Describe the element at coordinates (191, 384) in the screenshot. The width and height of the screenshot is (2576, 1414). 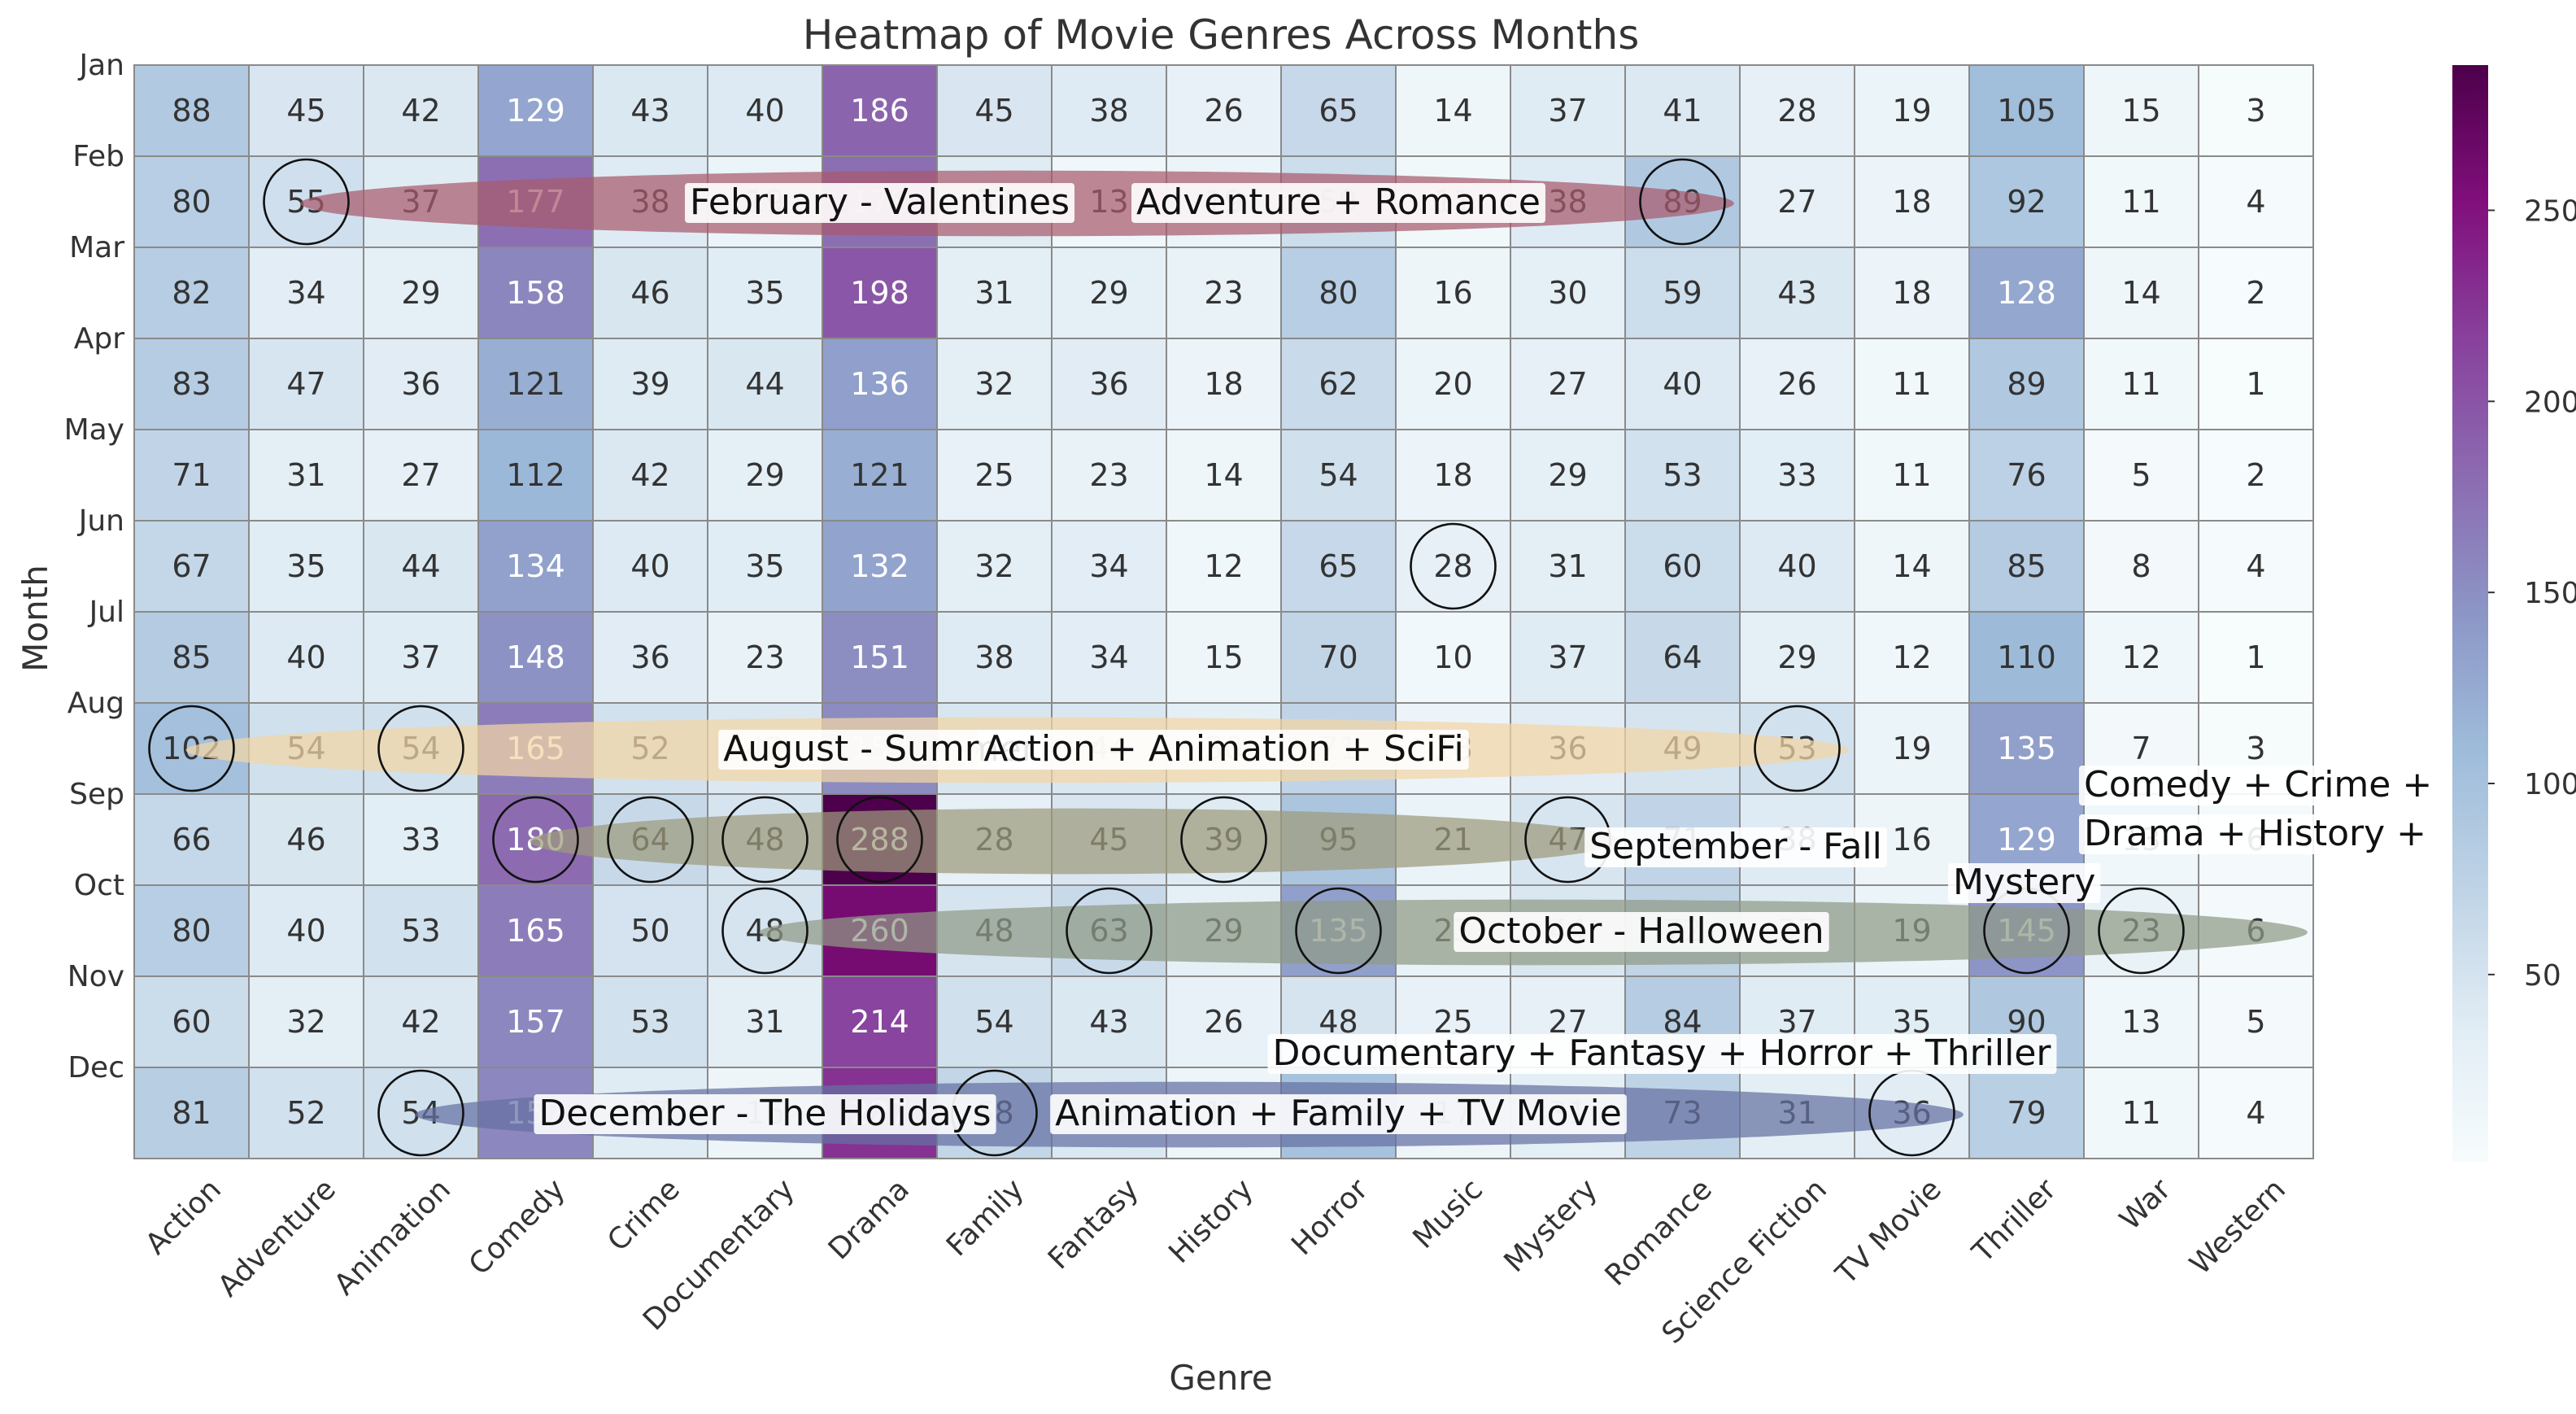
I see `cell-value-label: 83` at that location.